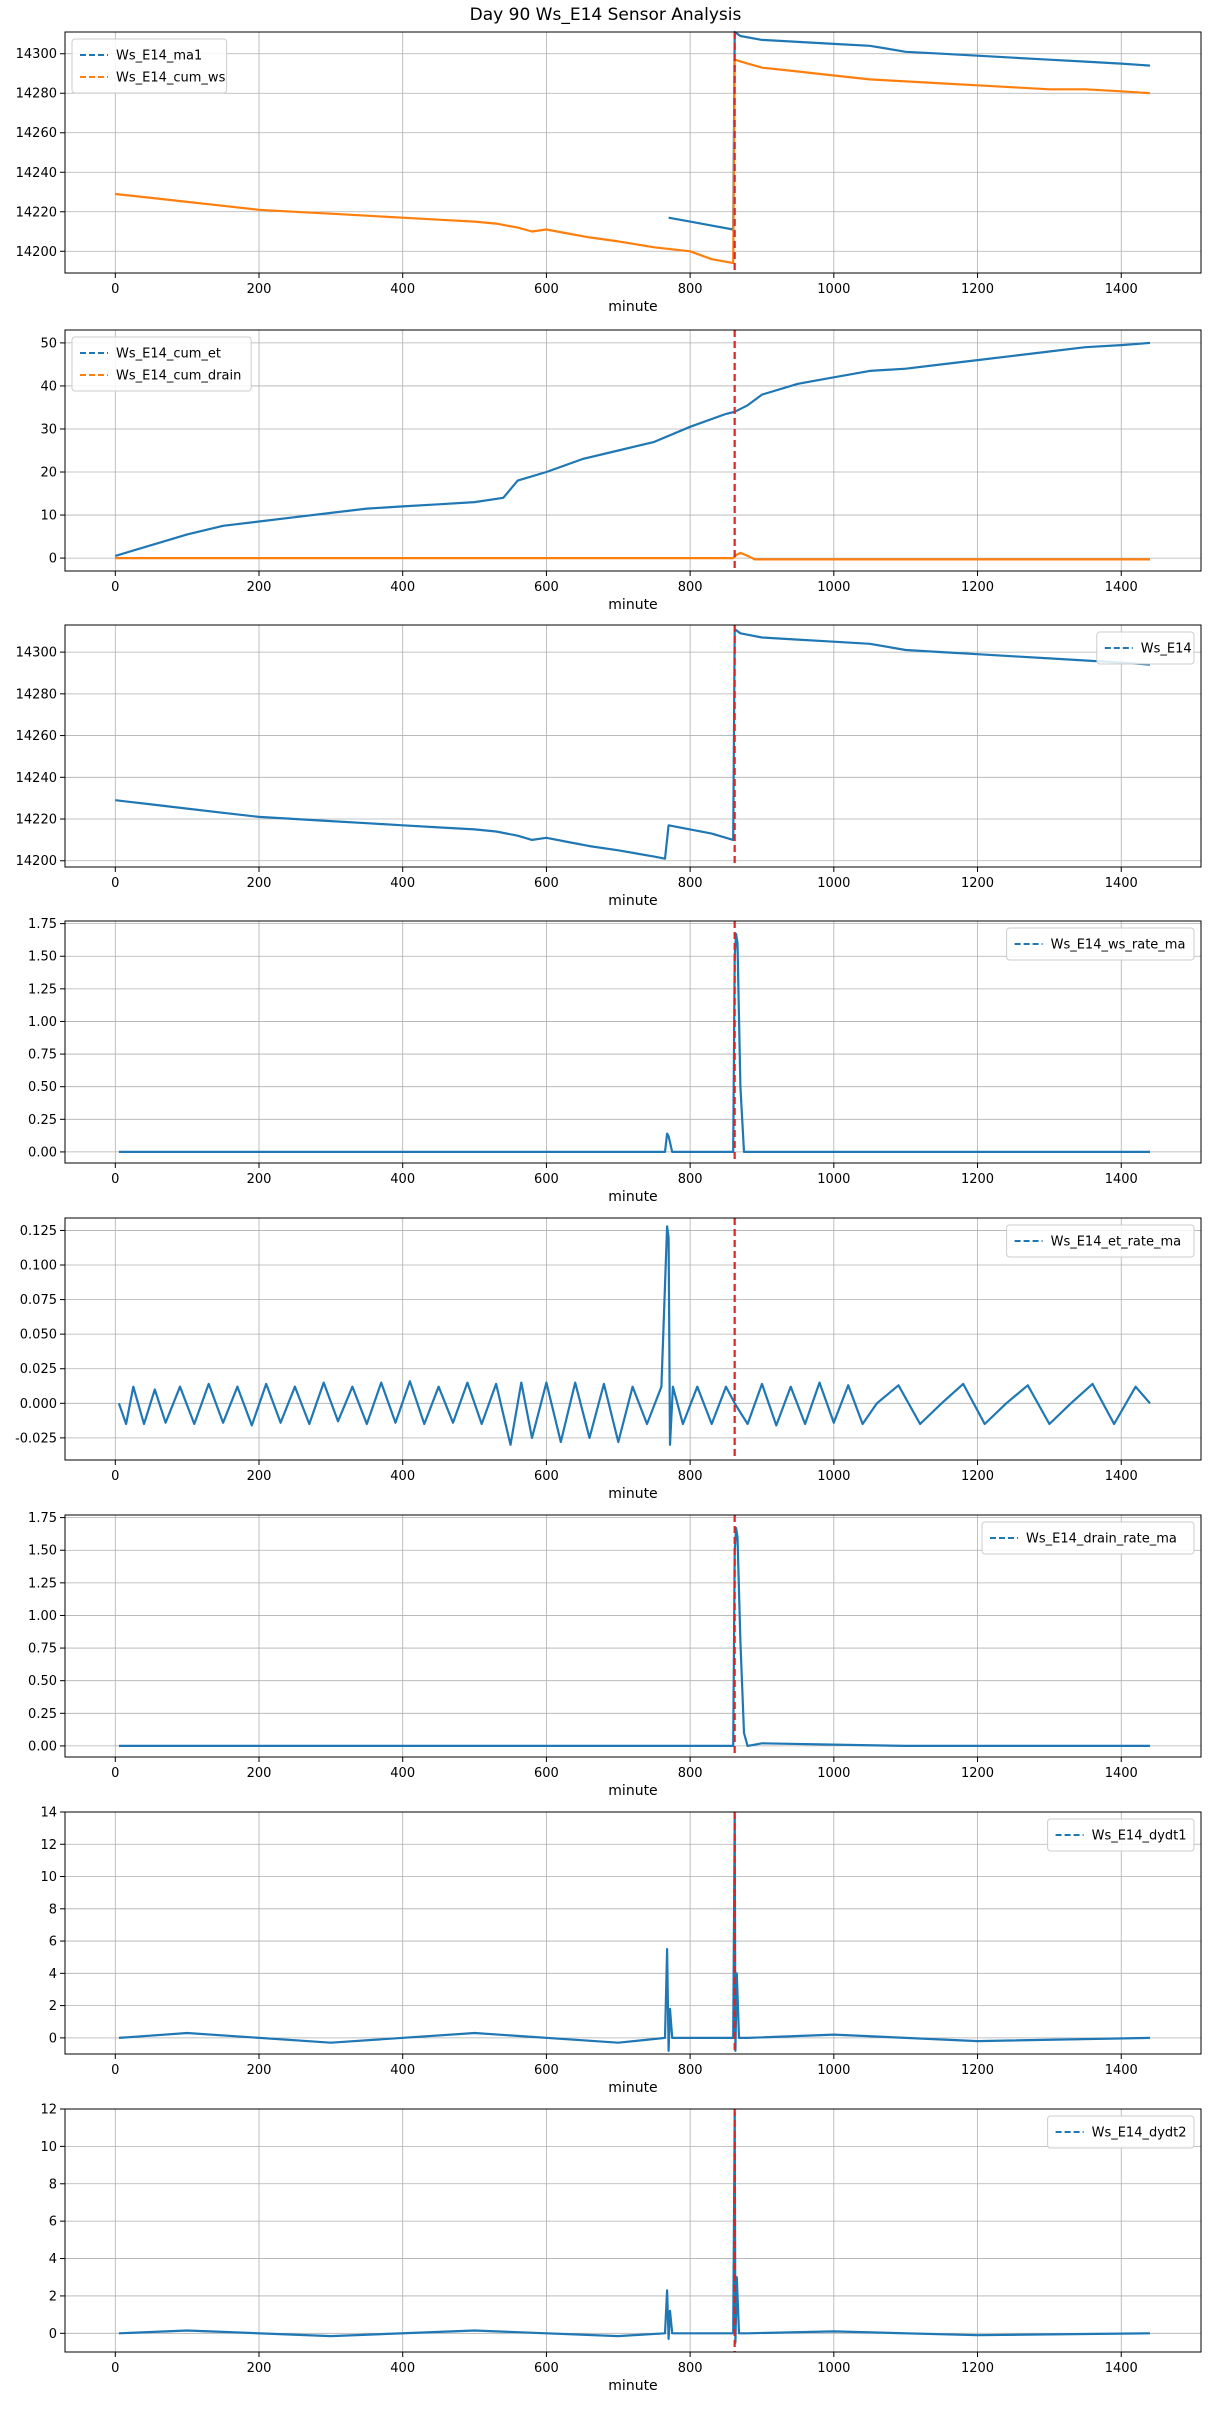 This screenshot has width=1211, height=2415. I want to click on series-line-Ws_E14_dydt2, so click(634, 2227).